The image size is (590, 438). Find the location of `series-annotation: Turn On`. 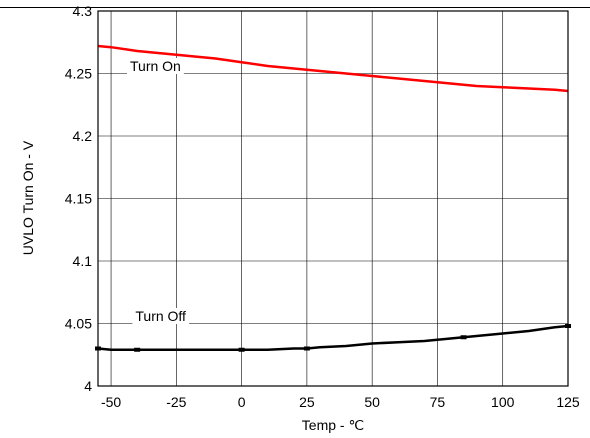

series-annotation: Turn On is located at coordinates (155, 66).